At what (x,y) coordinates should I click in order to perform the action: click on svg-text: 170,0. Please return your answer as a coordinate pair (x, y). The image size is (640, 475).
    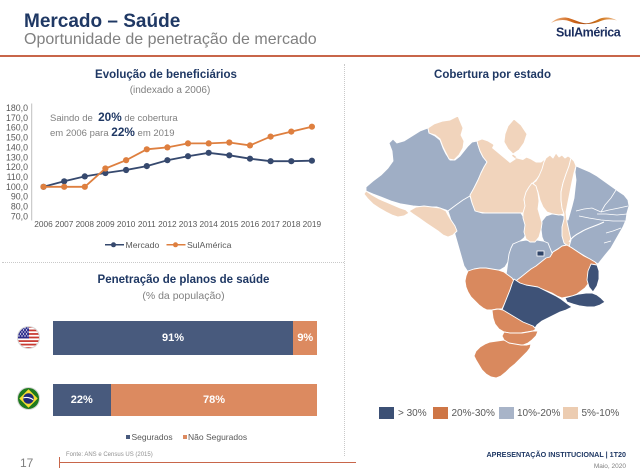
    Looking at the image, I should click on (17, 118).